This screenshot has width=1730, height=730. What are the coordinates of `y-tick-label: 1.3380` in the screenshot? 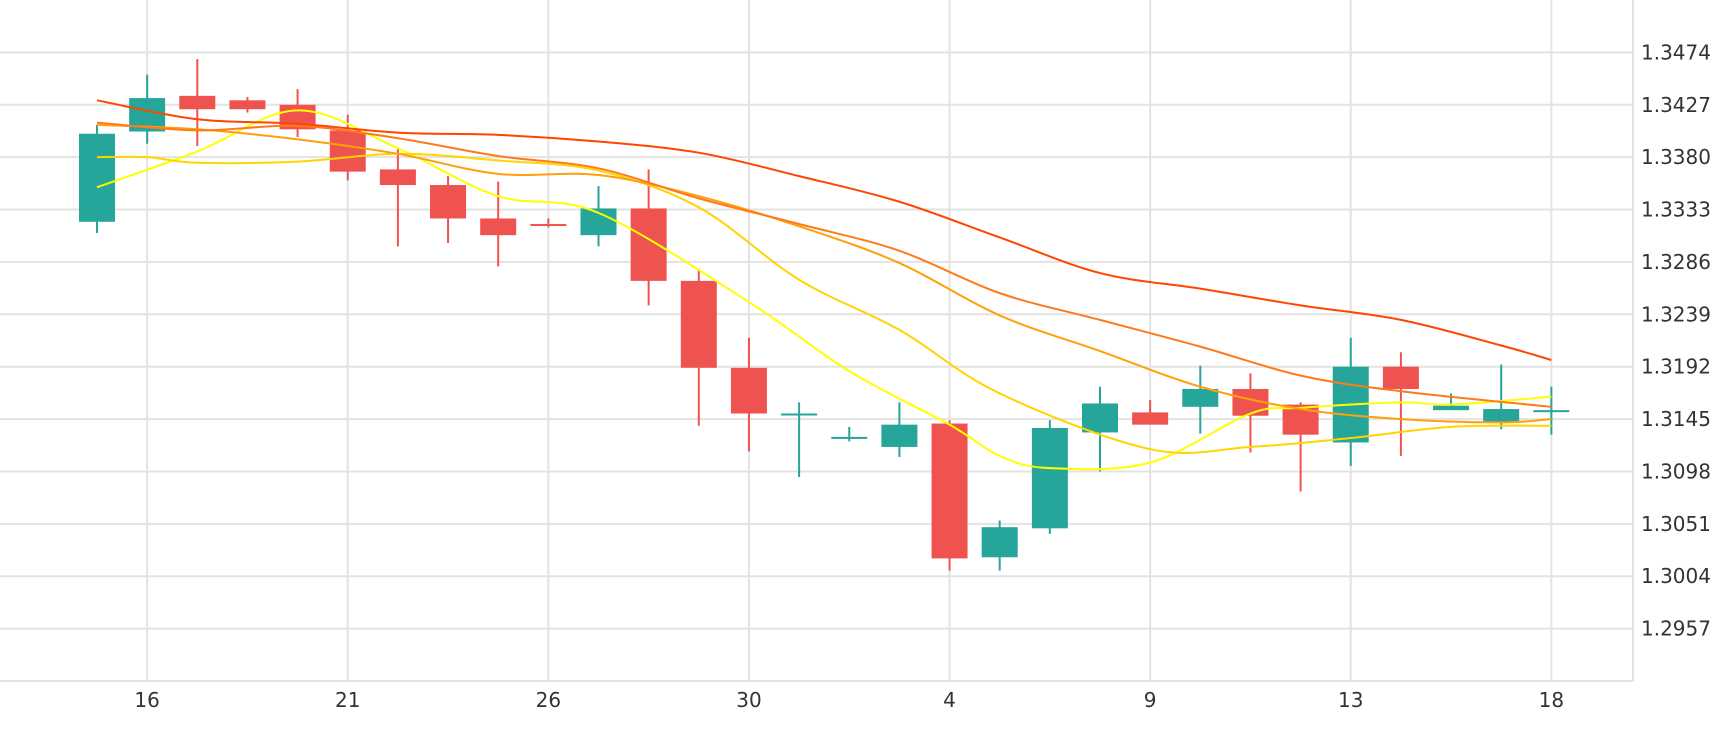 It's located at (1676, 157).